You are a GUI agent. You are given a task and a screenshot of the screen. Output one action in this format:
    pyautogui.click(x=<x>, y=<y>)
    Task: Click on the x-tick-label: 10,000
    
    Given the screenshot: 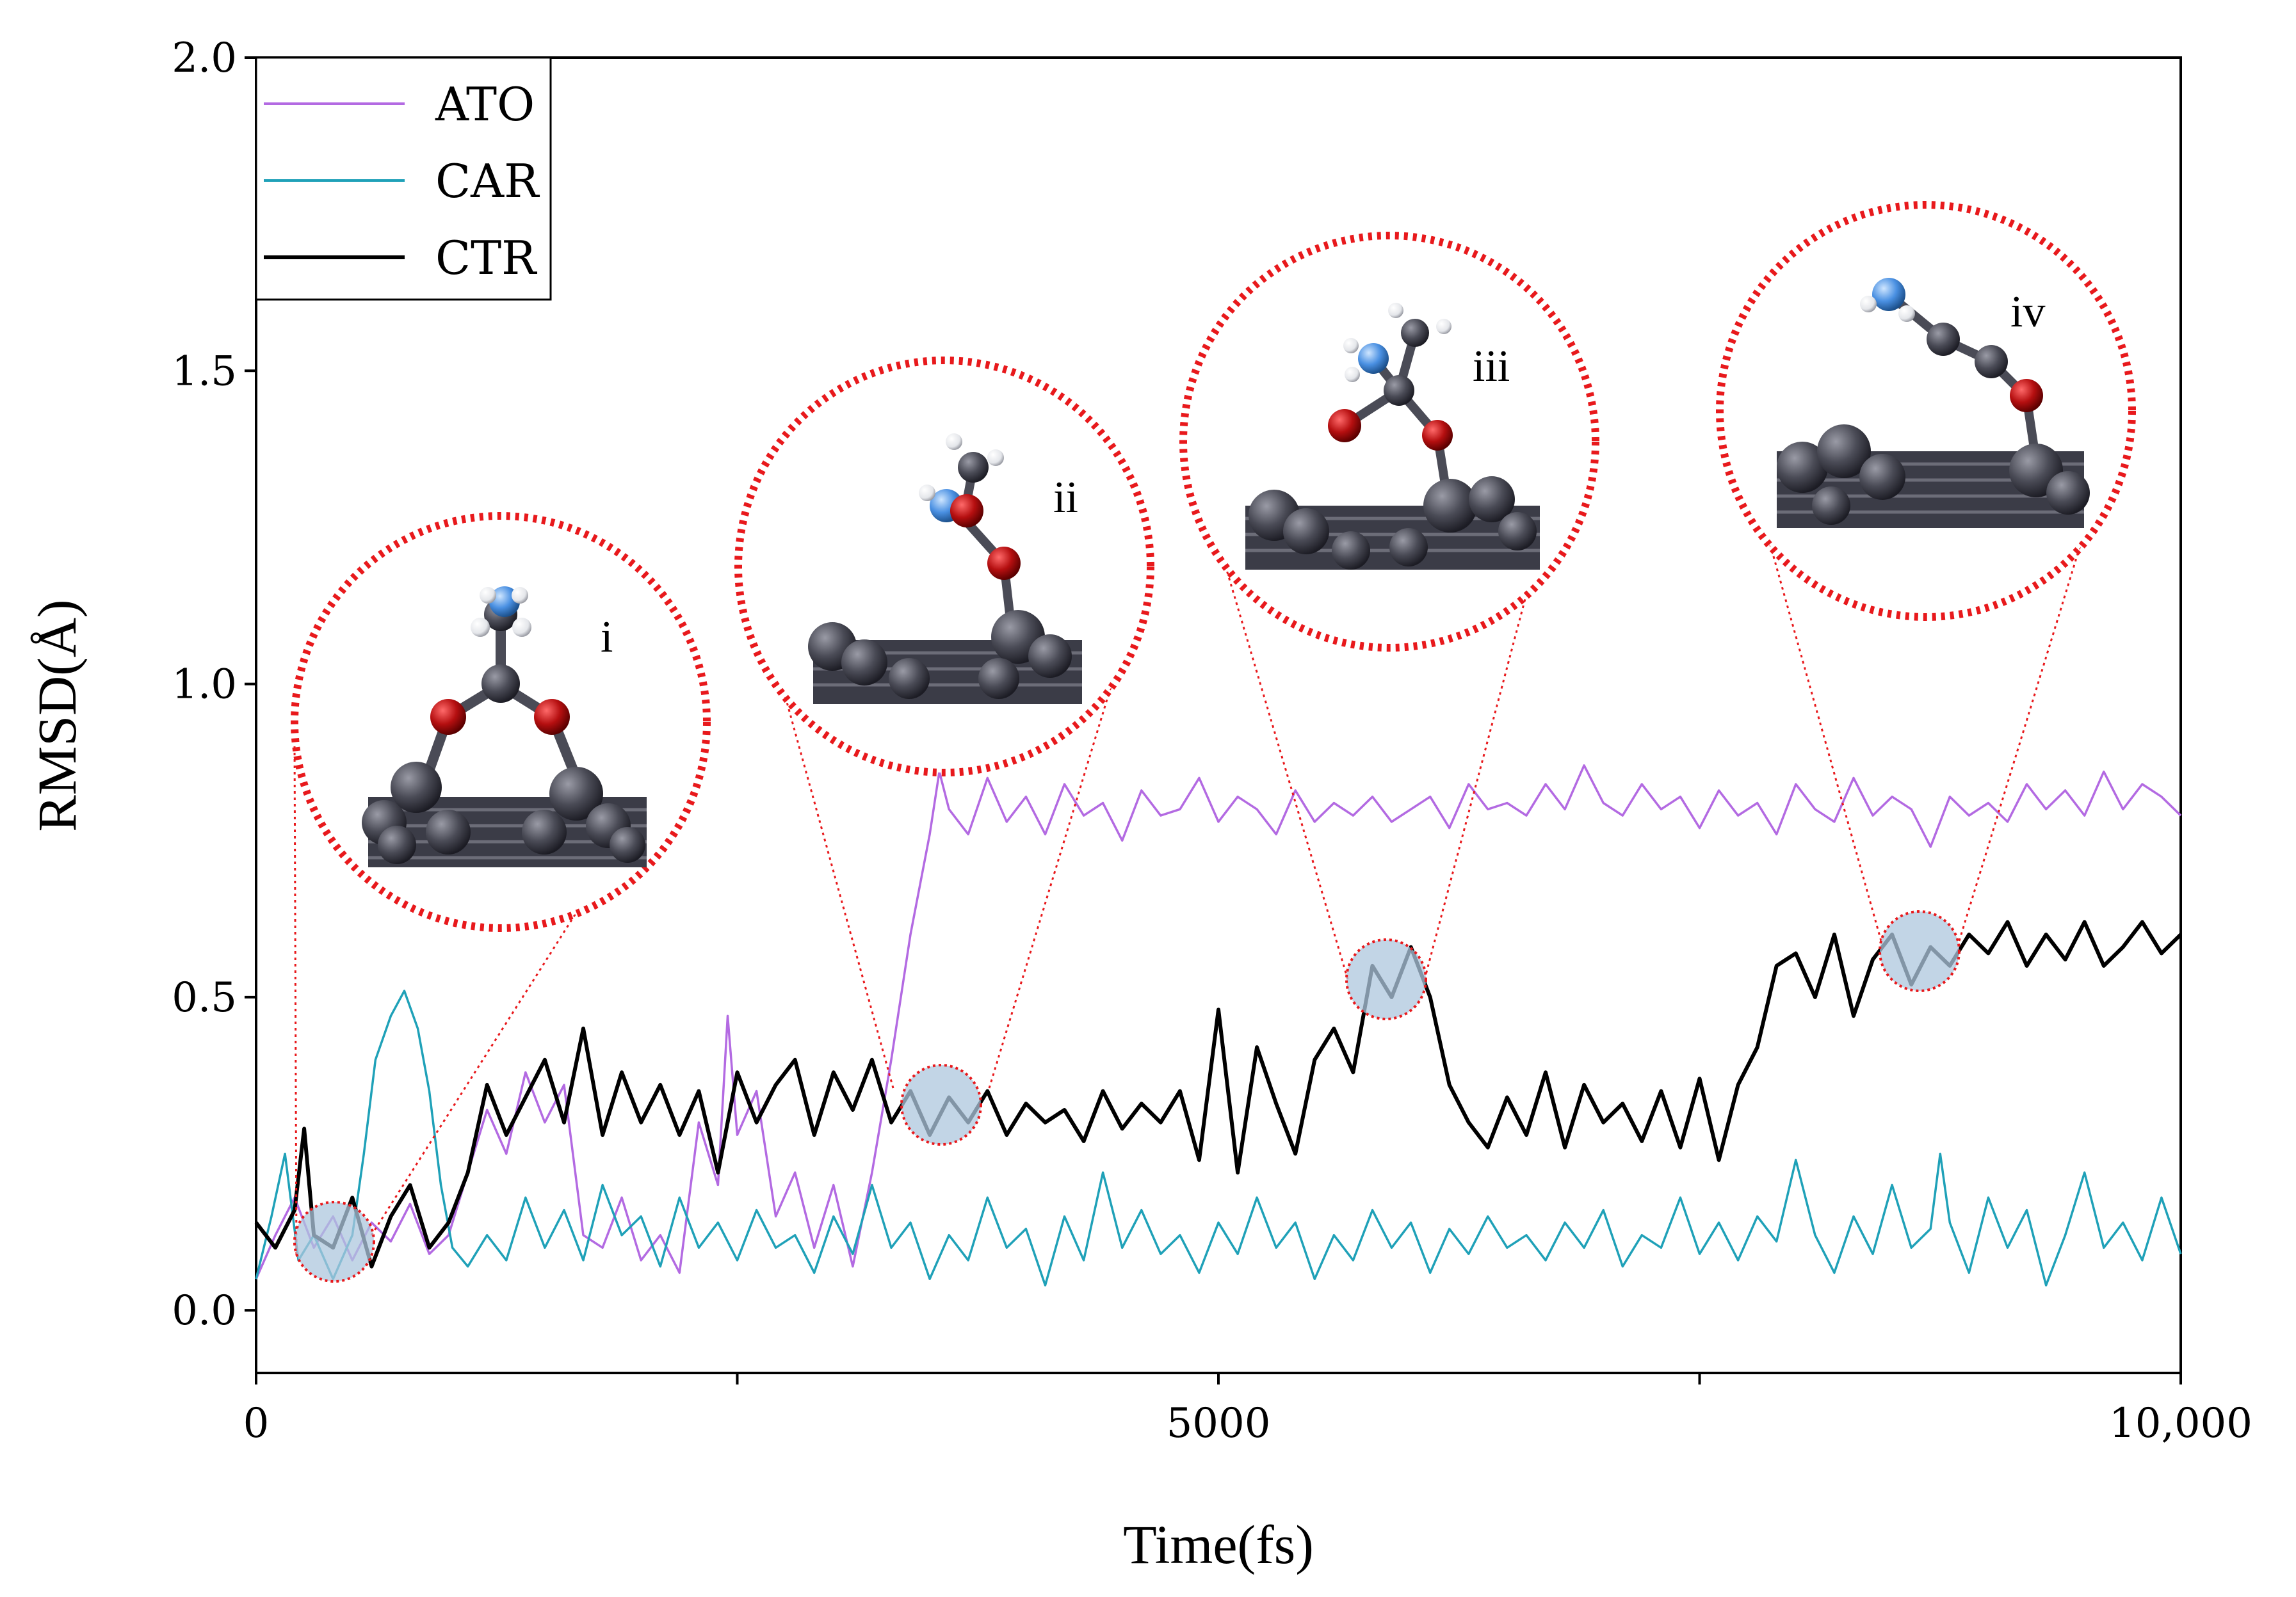 What is the action you would take?
    pyautogui.click(x=2180, y=1423)
    